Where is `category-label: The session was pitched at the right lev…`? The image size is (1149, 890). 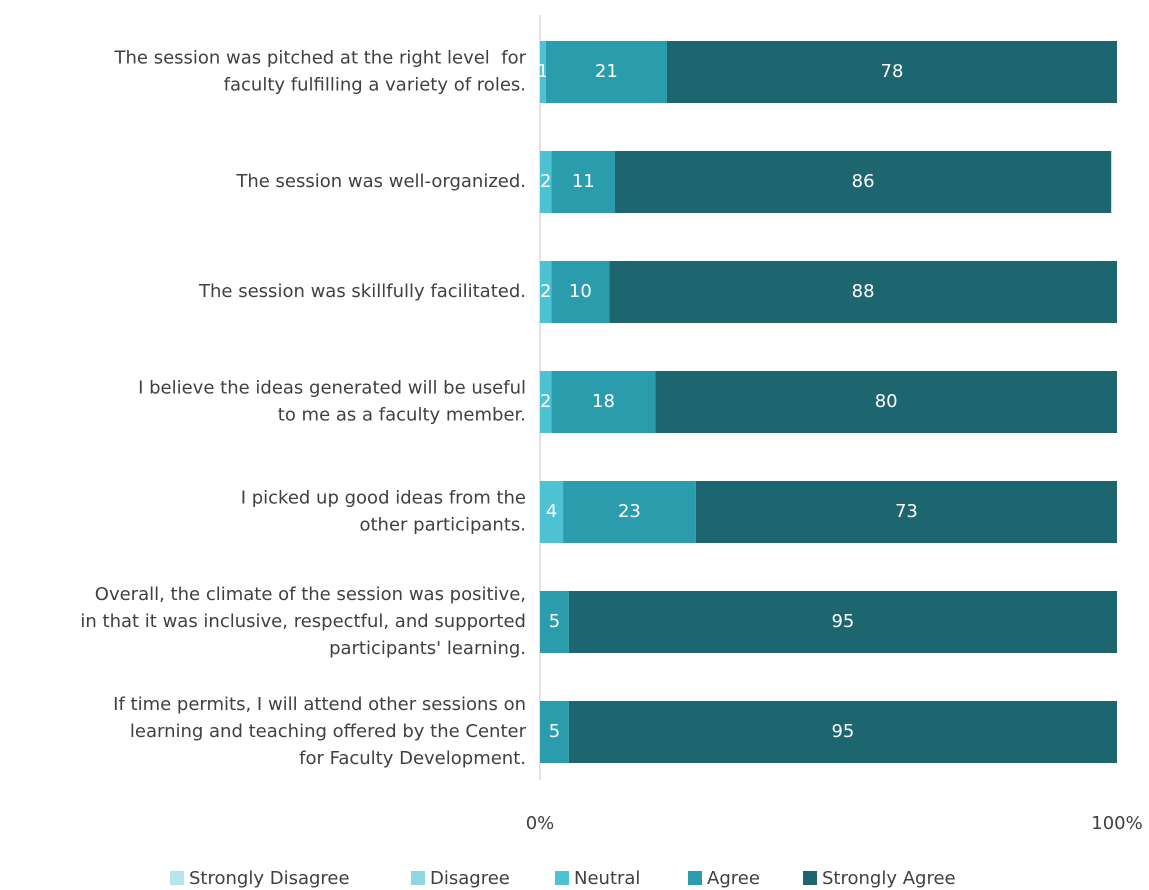
category-label: The session was pitched at the right lev… is located at coordinates (320, 58).